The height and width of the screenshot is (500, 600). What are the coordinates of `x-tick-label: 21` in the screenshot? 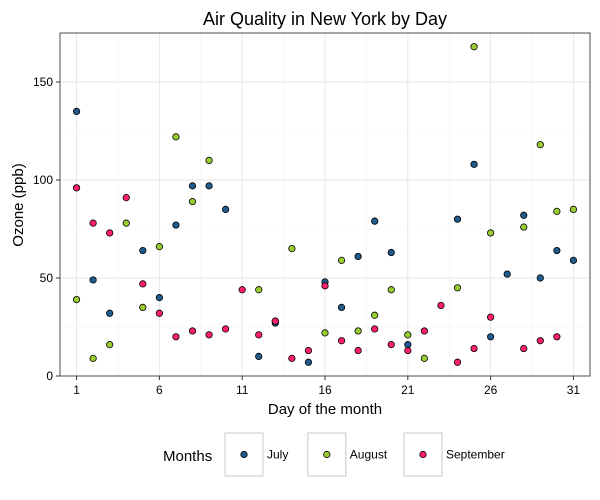 It's located at (408, 390).